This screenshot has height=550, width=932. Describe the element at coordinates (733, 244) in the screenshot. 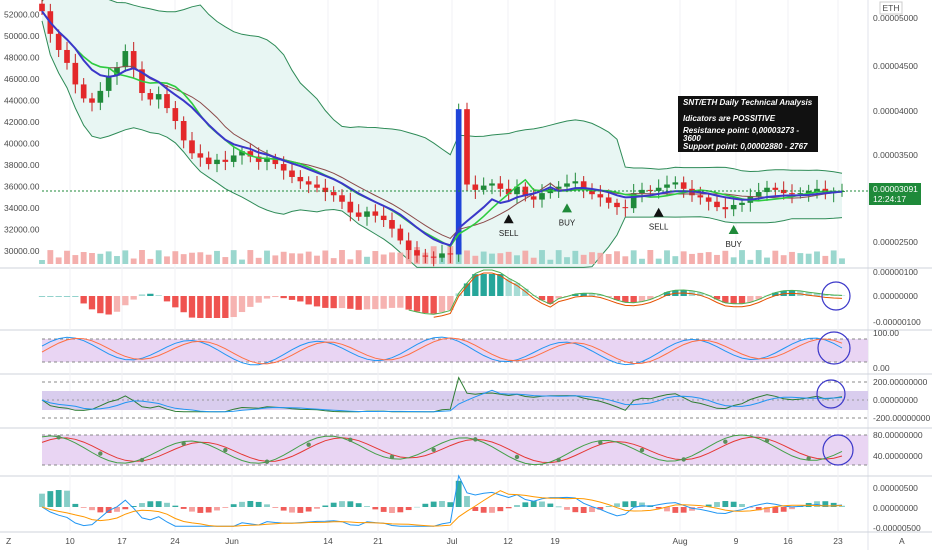

I see `signal-label: BUY` at that location.